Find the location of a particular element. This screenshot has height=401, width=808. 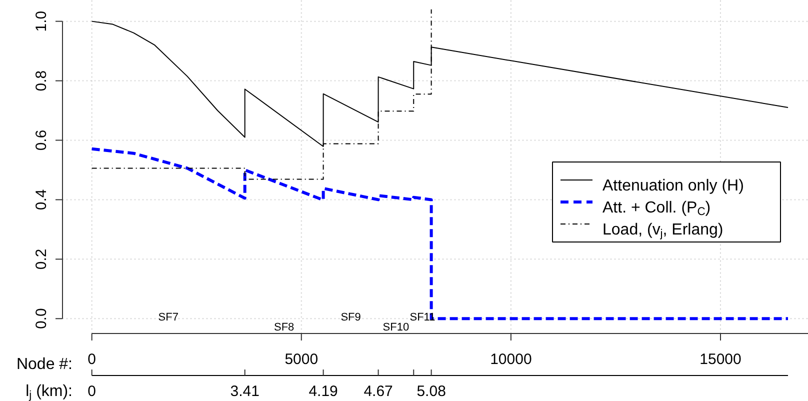

annotation: 0 is located at coordinates (92, 391).